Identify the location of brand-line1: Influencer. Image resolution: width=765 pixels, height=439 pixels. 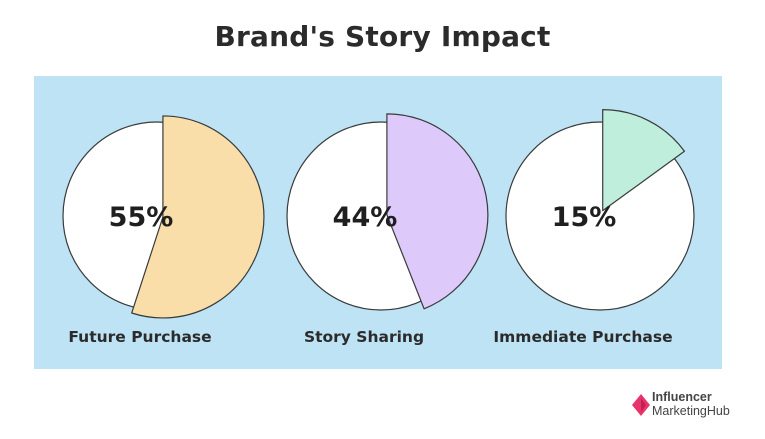
(682, 397).